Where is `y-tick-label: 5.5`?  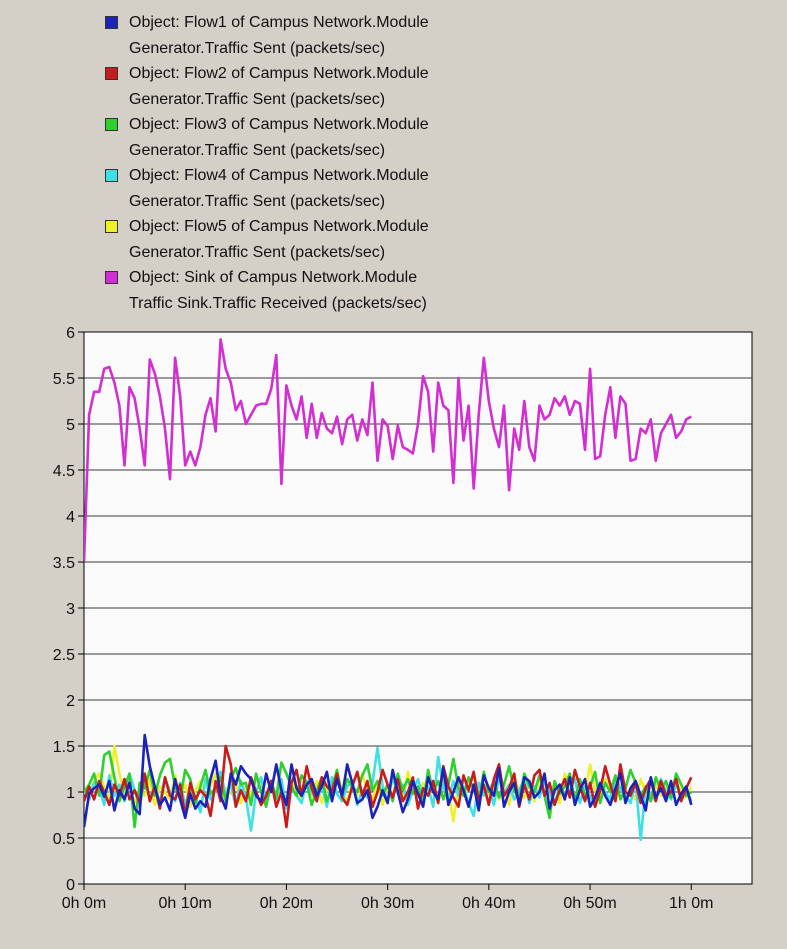 y-tick-label: 5.5 is located at coordinates (64, 379).